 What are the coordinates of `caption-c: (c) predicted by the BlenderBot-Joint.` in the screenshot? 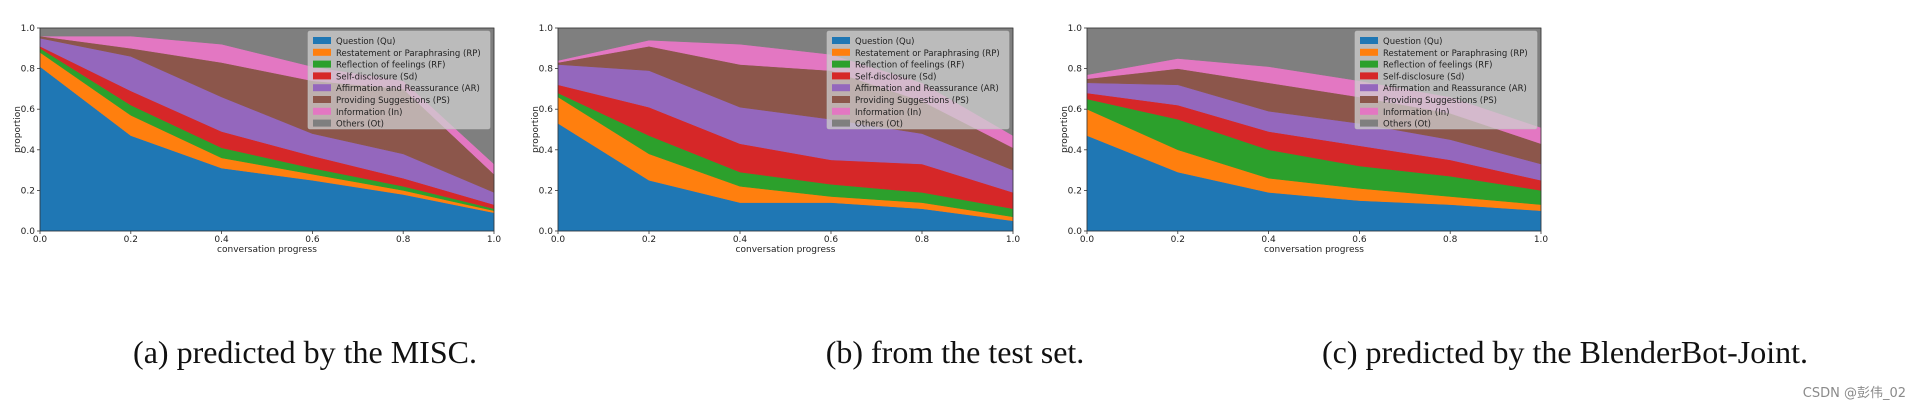 It's located at (1565, 352).